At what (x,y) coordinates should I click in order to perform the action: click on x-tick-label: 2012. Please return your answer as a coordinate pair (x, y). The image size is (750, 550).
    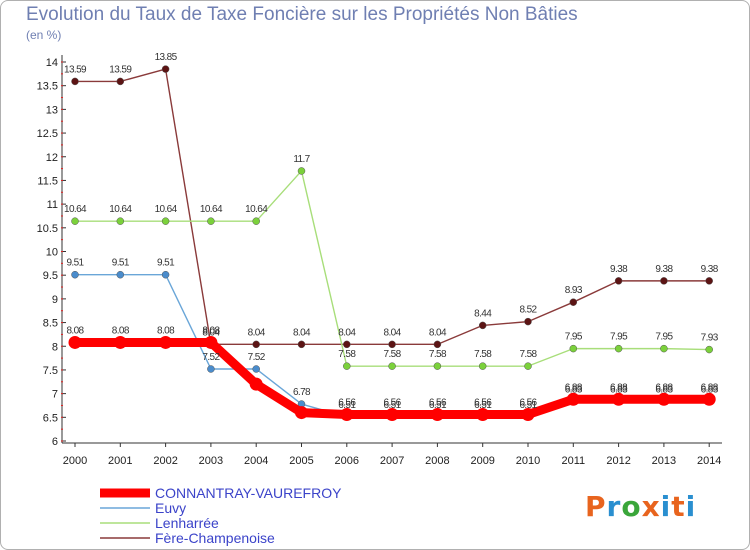
    Looking at the image, I should click on (618, 461).